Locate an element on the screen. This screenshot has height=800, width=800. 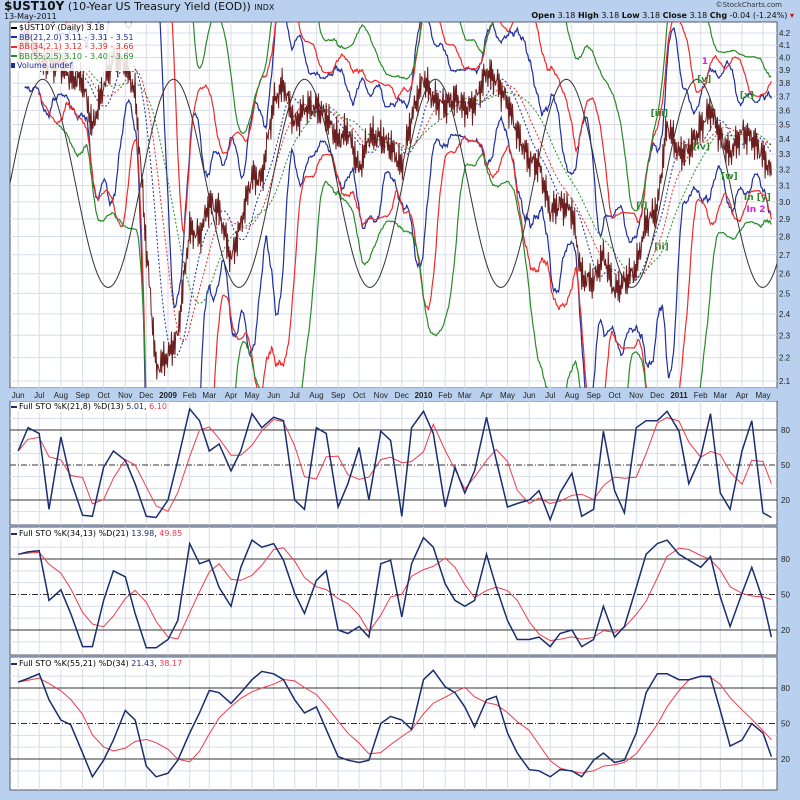
chart-date: 13-May-2011 is located at coordinates (30, 16).